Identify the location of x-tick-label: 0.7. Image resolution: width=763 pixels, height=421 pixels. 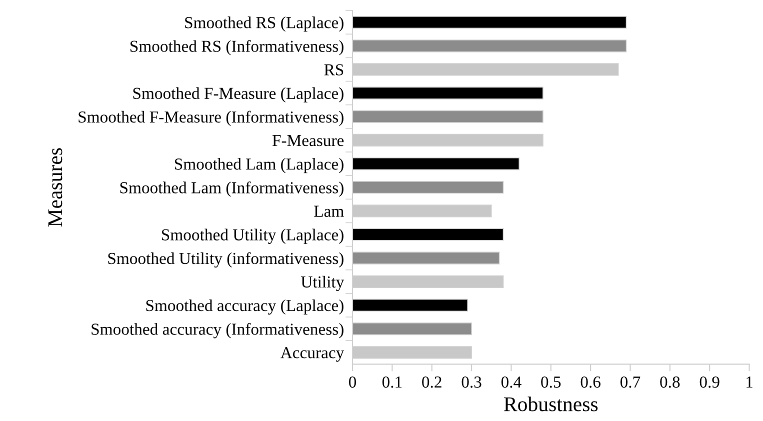
(630, 382).